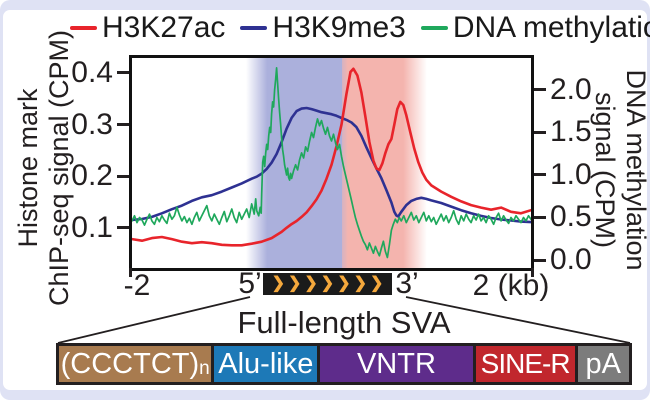 The image size is (650, 400). I want to click on y-right-tick-label: 0.5, so click(571, 217).